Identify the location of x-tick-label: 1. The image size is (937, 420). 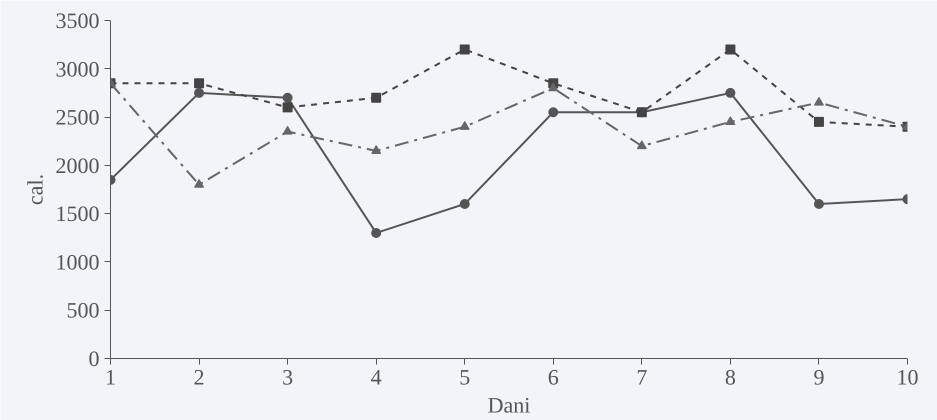
(110, 377).